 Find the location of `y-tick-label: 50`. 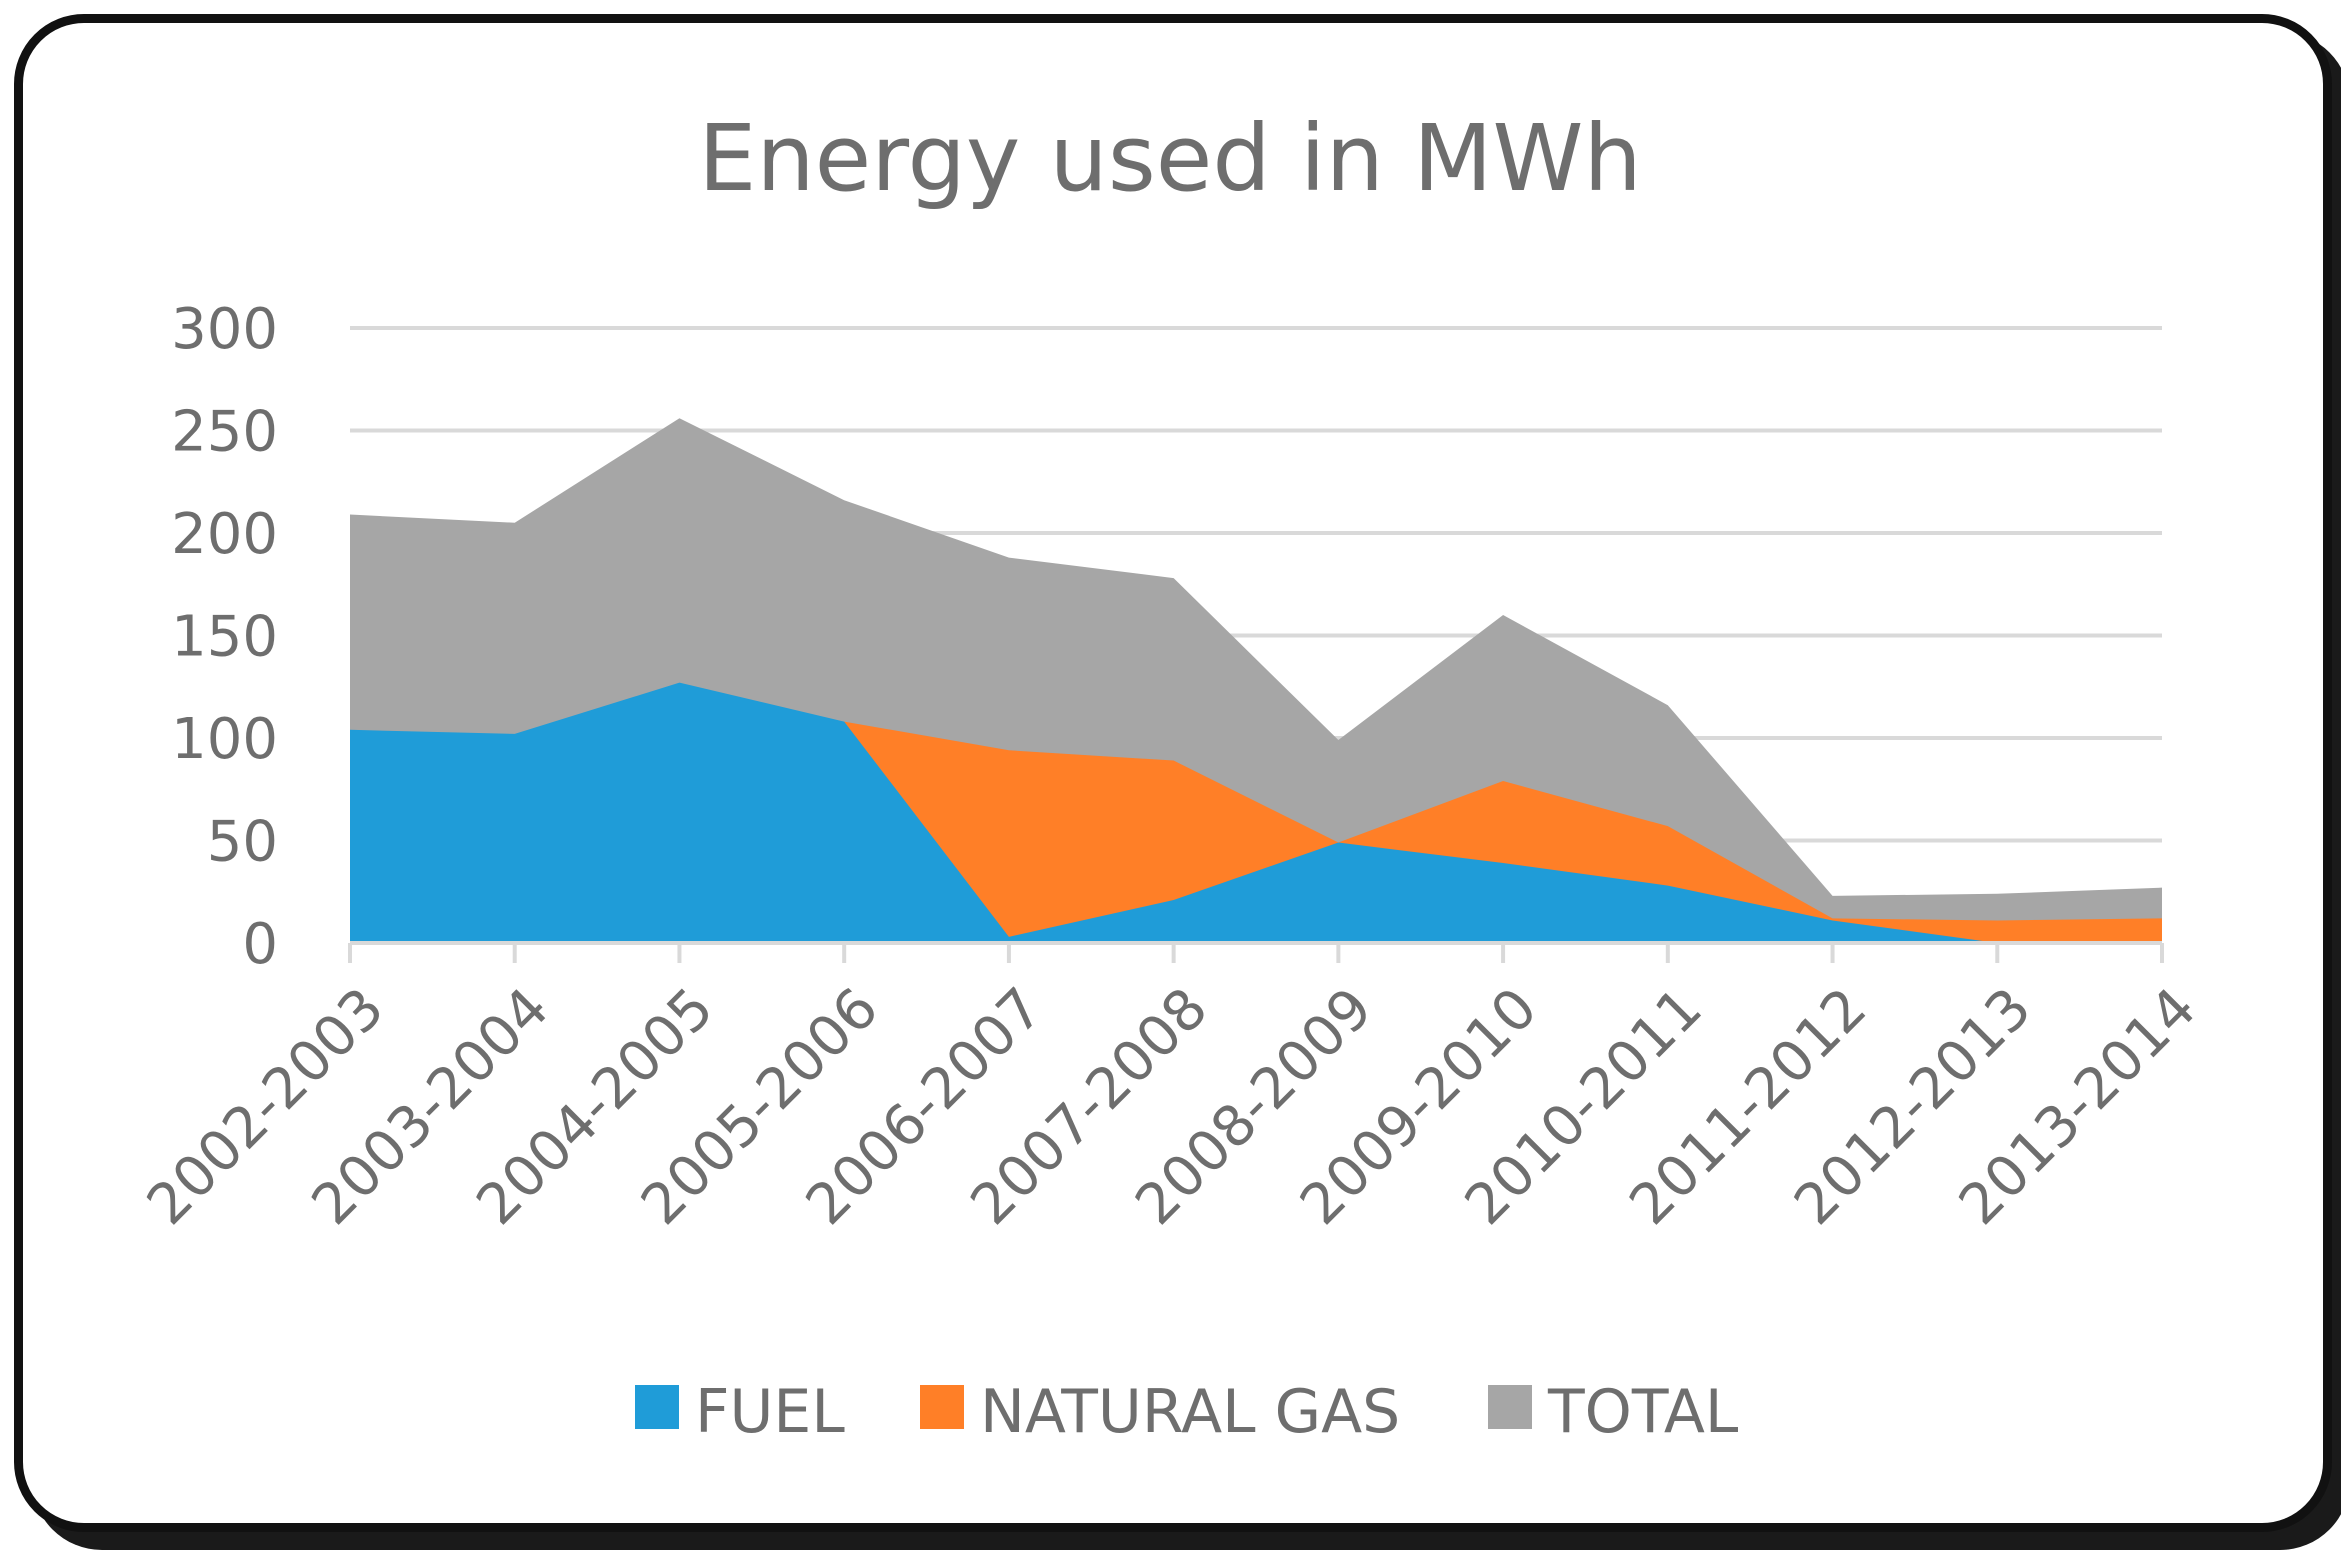

y-tick-label: 50 is located at coordinates (242, 842).